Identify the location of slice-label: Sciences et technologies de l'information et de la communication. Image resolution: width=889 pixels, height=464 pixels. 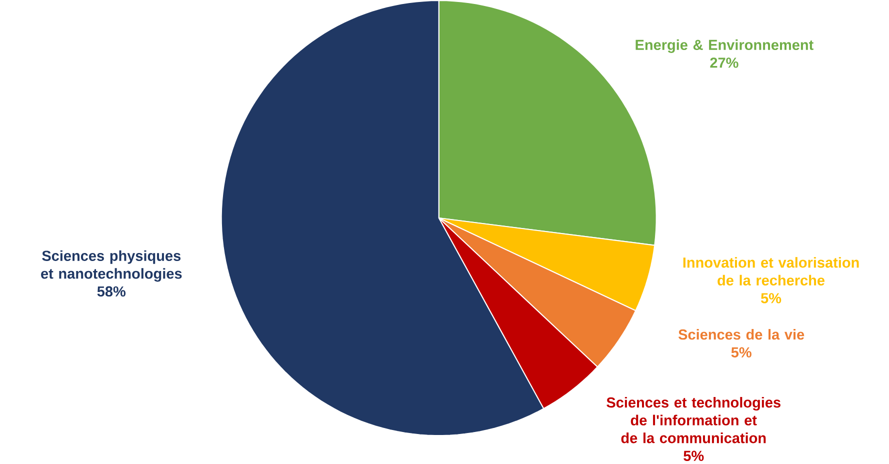
(693, 420).